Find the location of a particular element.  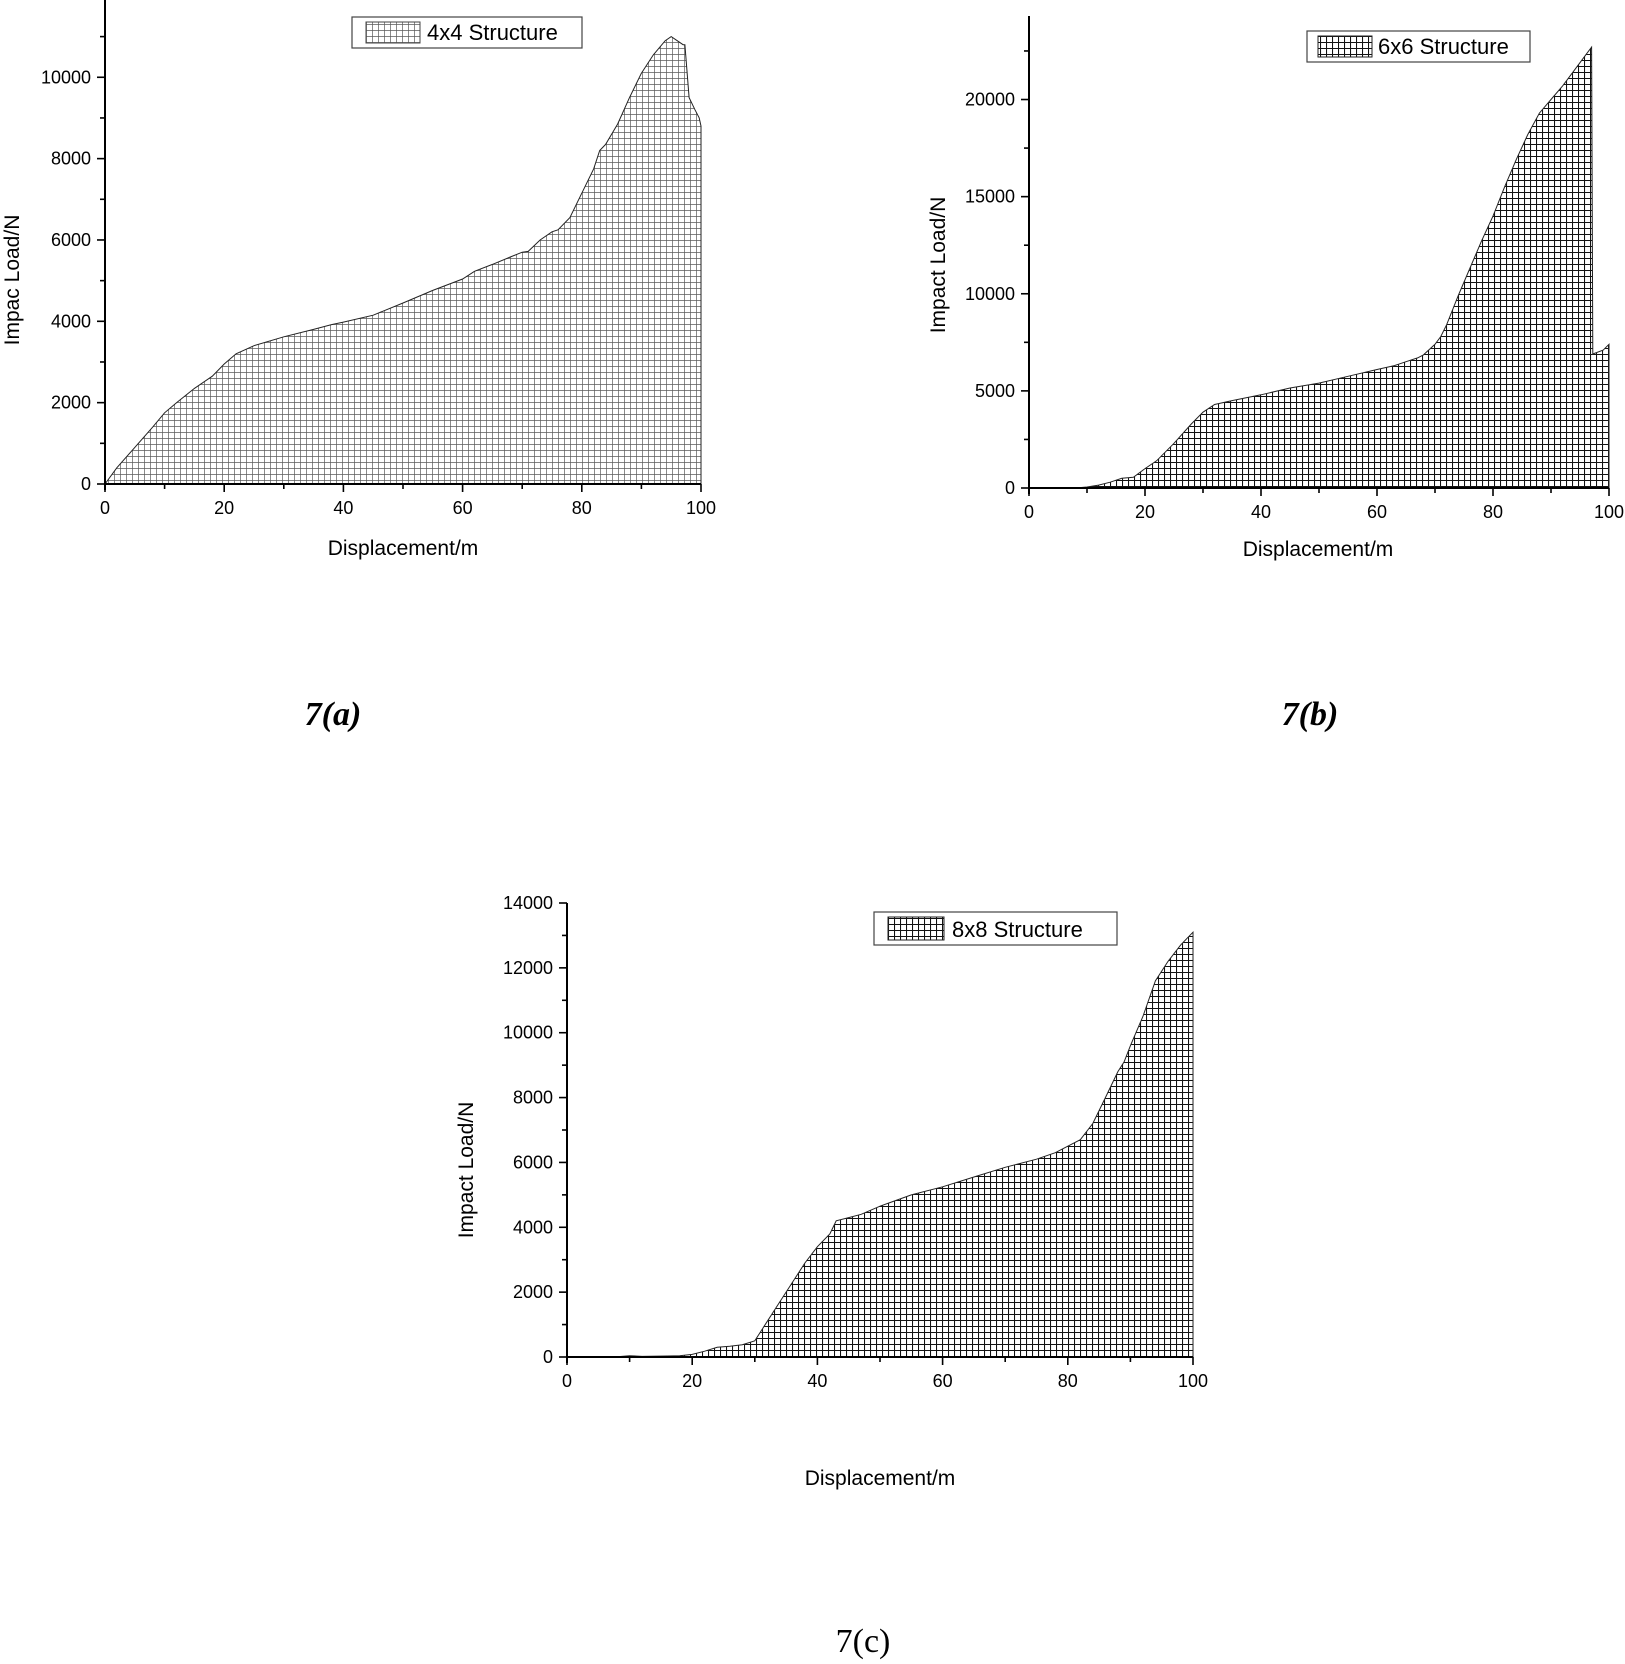

figure-caption: 7(c) is located at coordinates (863, 1641).